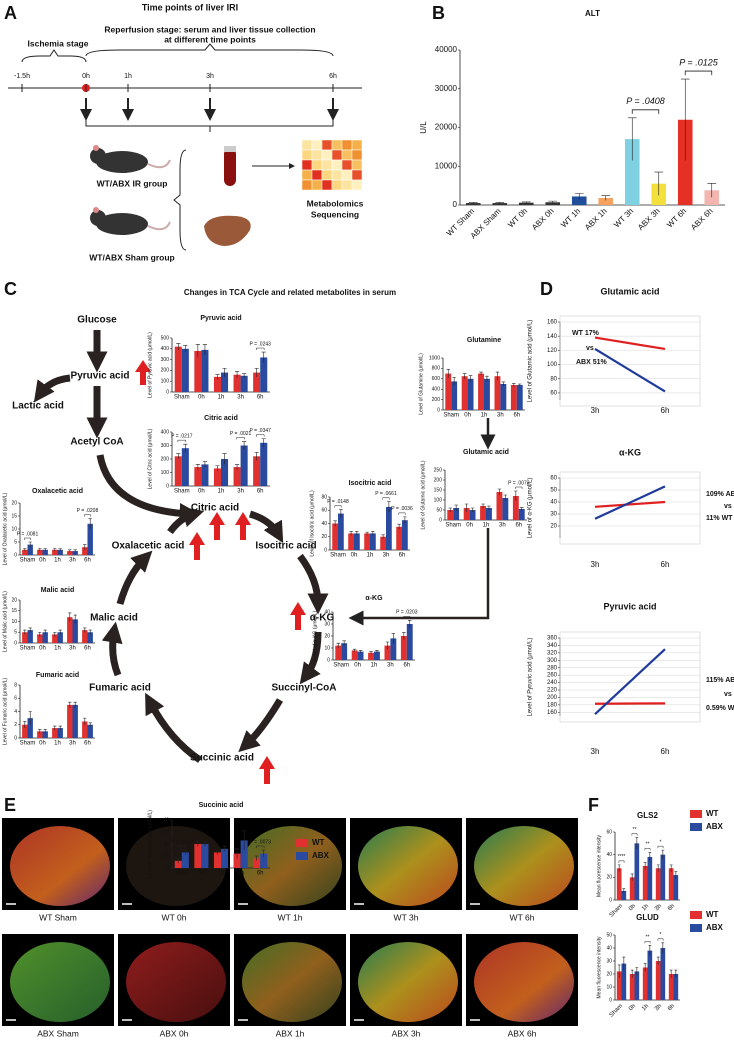  I want to click on y-tick-label: 30, so click(166, 832).